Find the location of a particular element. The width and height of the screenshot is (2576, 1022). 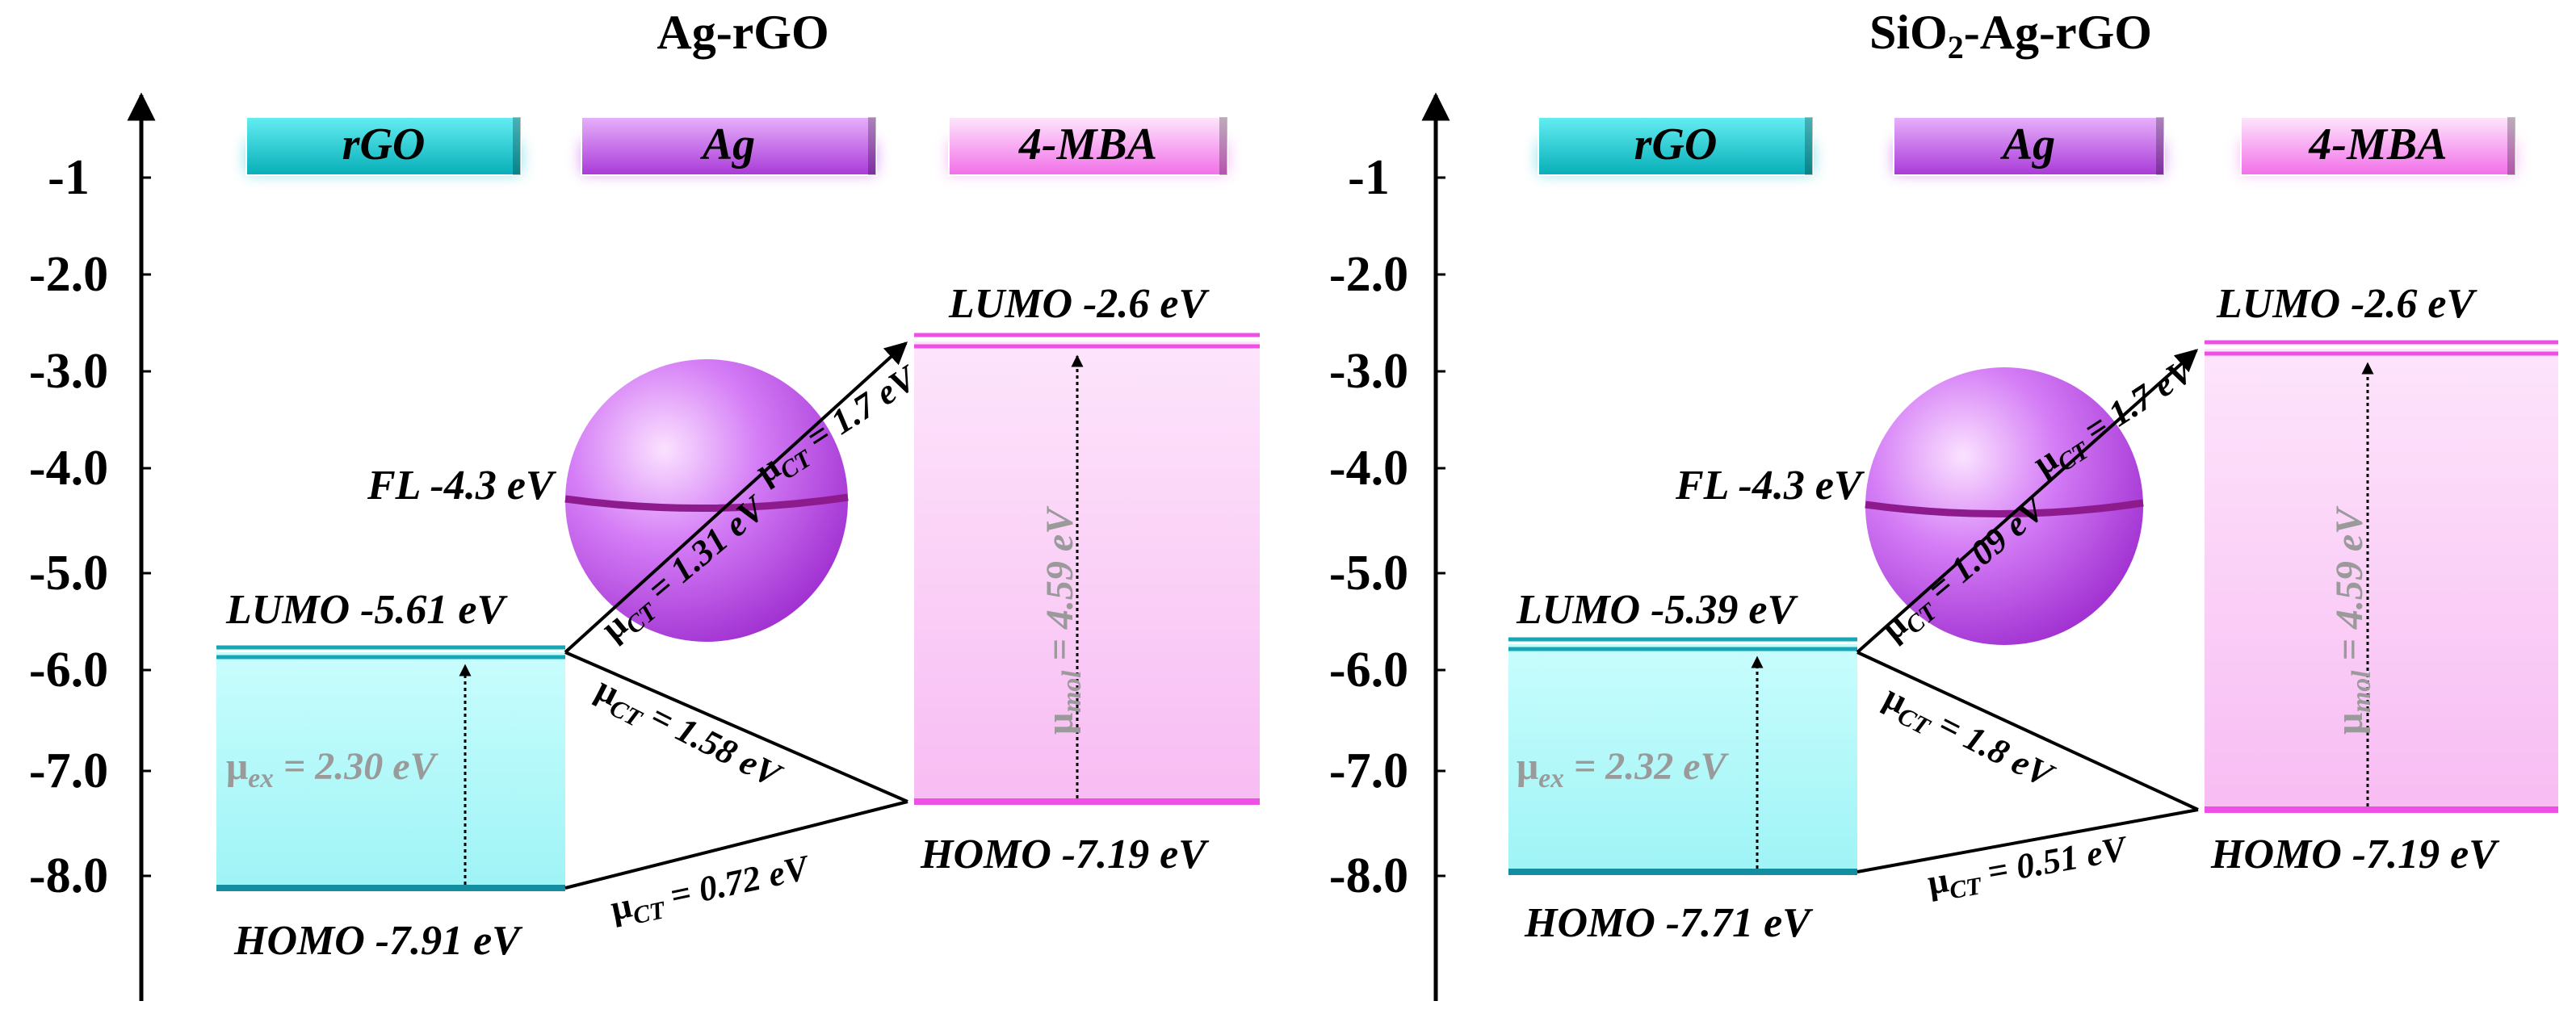

panel-title: SiO2-Ag-rGO is located at coordinates (2010, 35).